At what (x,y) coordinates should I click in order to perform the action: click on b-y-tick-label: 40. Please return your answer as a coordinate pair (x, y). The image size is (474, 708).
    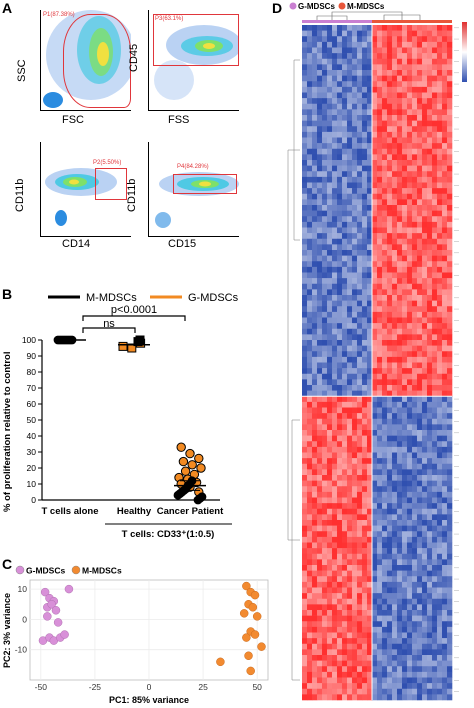
    Looking at the image, I should click on (32, 436).